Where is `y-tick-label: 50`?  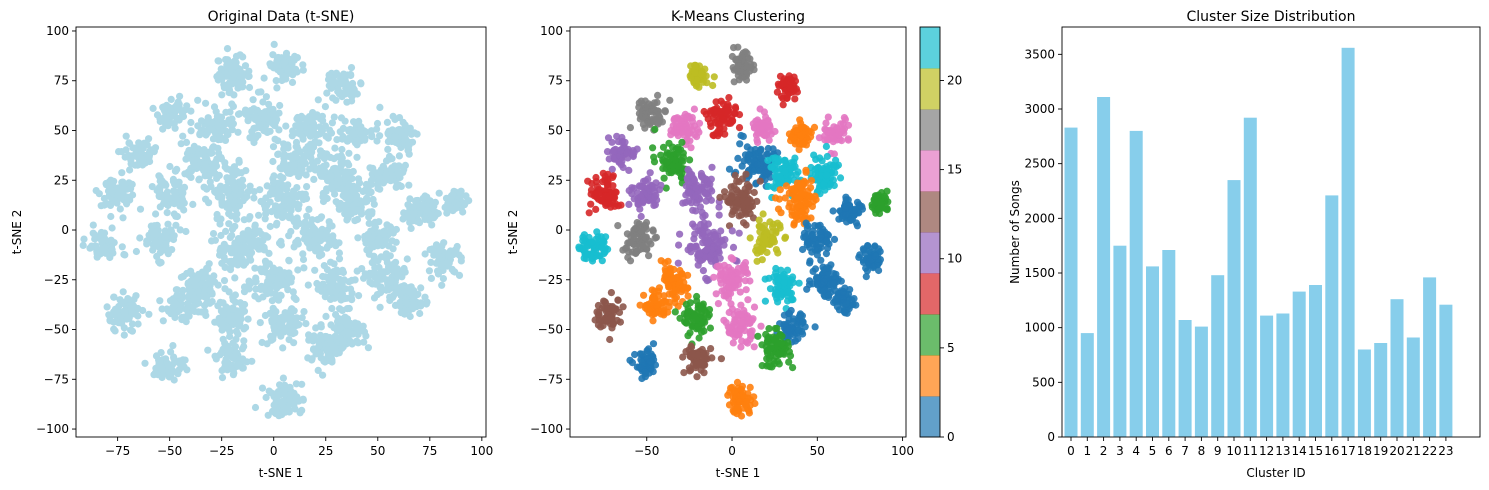 y-tick-label: 50 is located at coordinates (61, 130).